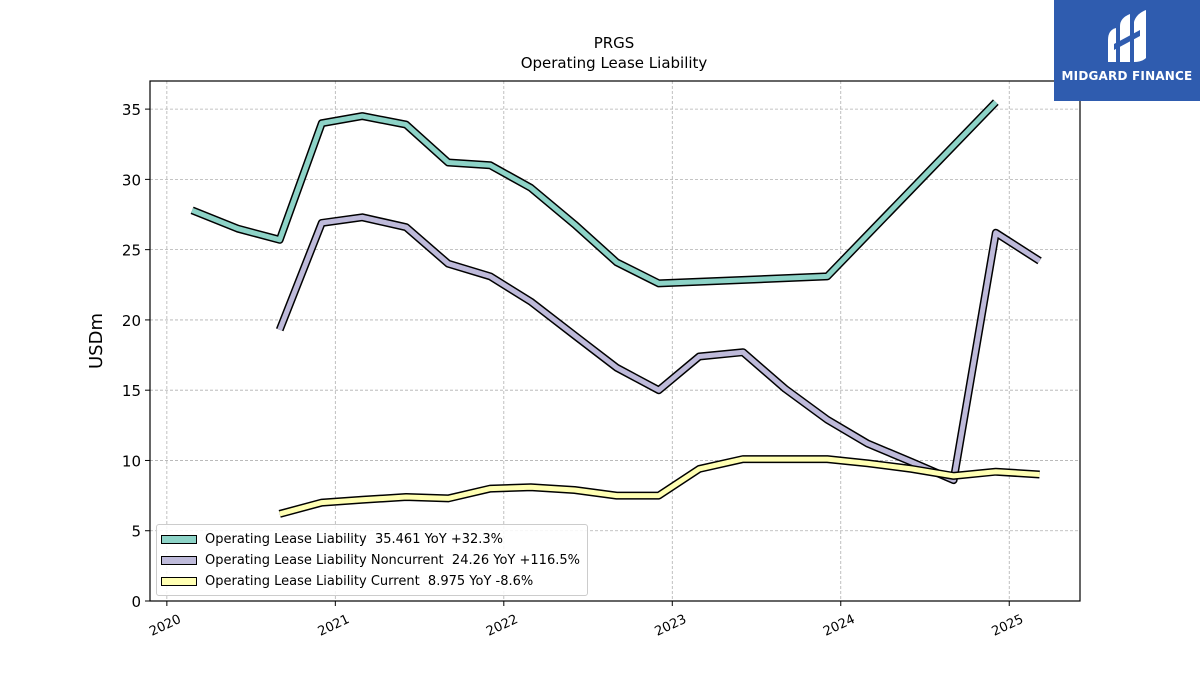 This screenshot has height=675, width=1200. I want to click on x-tick-label: 2021, so click(334, 626).